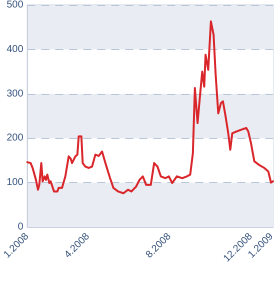 This screenshot has width=280, height=292. I want to click on y-tick-label: 200, so click(15, 138).